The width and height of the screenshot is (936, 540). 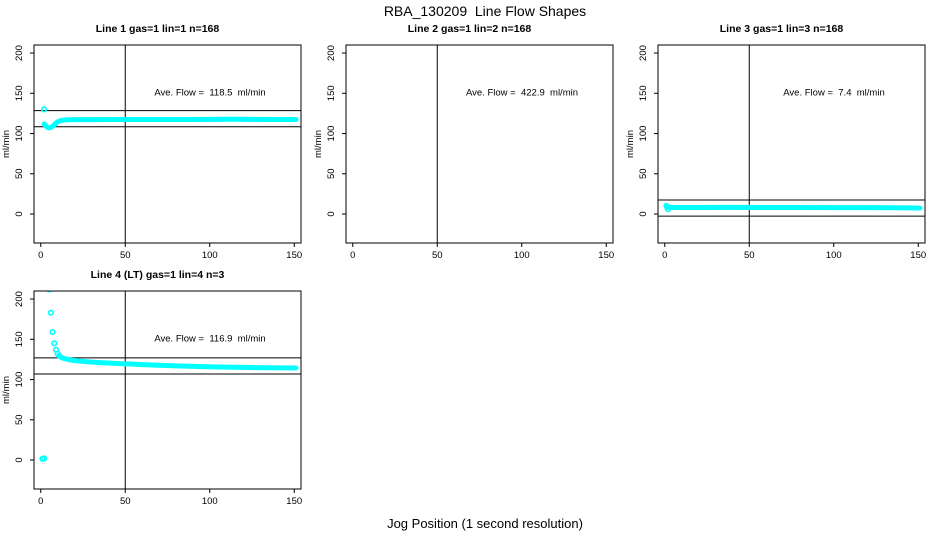 What do you see at coordinates (469, 29) in the screenshot?
I see `subplot-2-title: Line 2 gas=1 lin=2 n=168` at bounding box center [469, 29].